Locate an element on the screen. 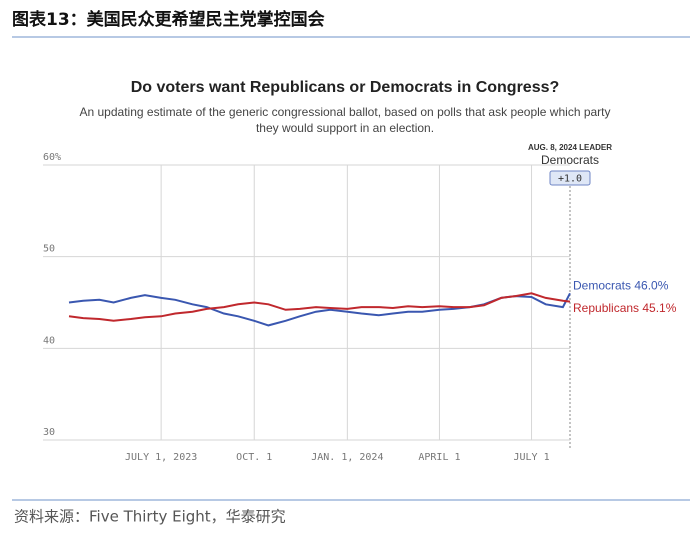  y-tick-label: 40 is located at coordinates (49, 340).